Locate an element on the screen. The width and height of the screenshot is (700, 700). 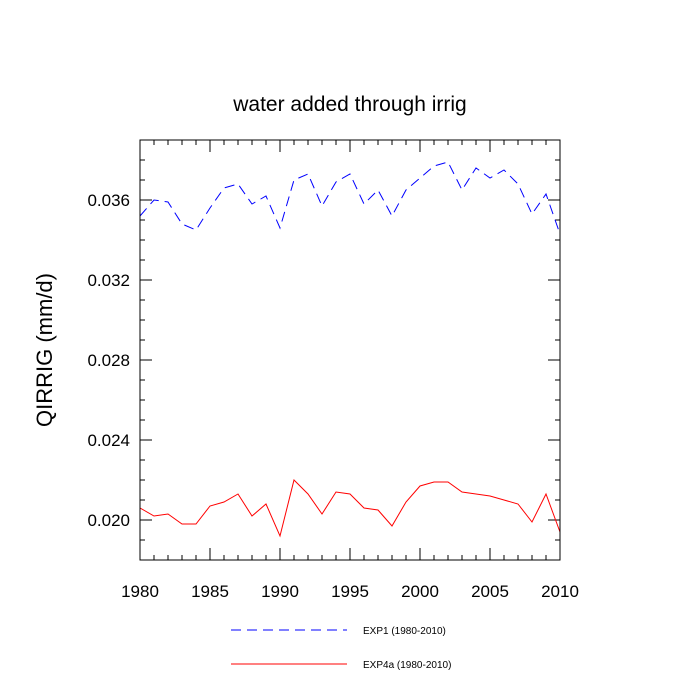
x-tick-label: 1995 is located at coordinates (350, 591).